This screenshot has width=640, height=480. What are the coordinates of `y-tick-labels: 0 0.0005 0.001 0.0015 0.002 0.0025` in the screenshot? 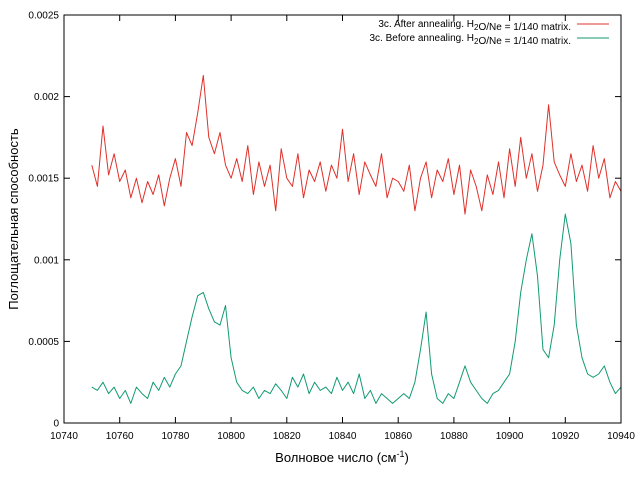 It's located at (43, 220).